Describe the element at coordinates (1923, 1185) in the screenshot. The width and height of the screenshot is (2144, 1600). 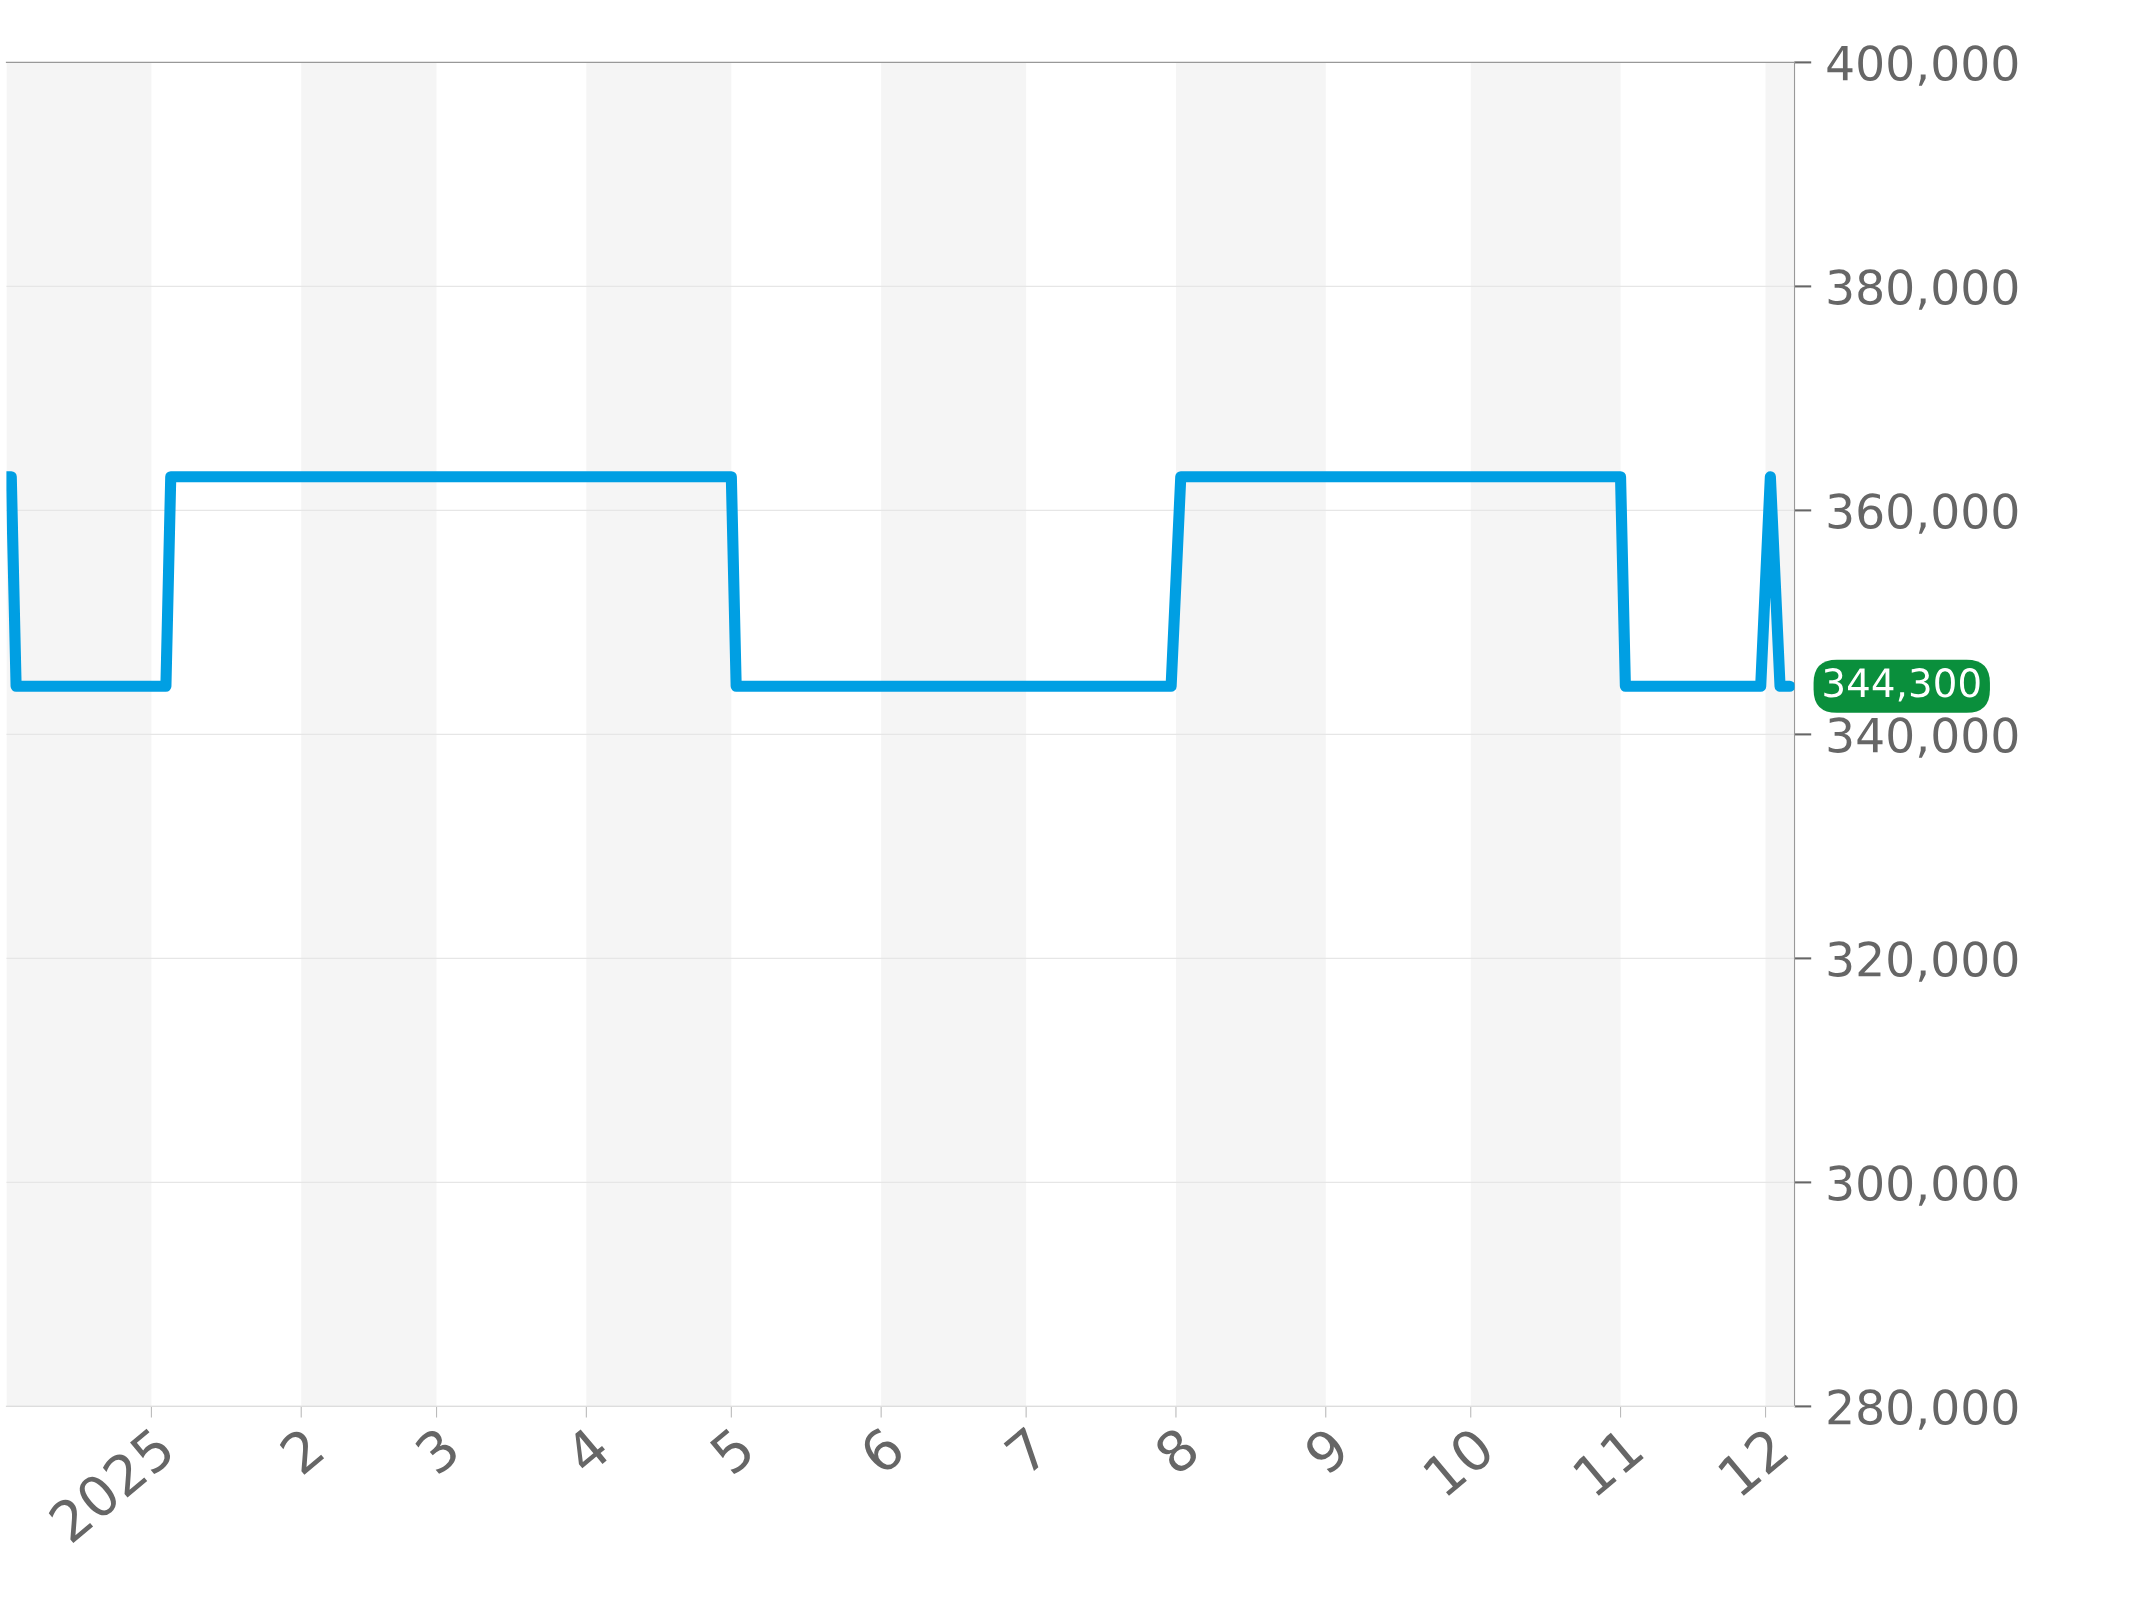
I see `y-tick-label: 300,000` at that location.